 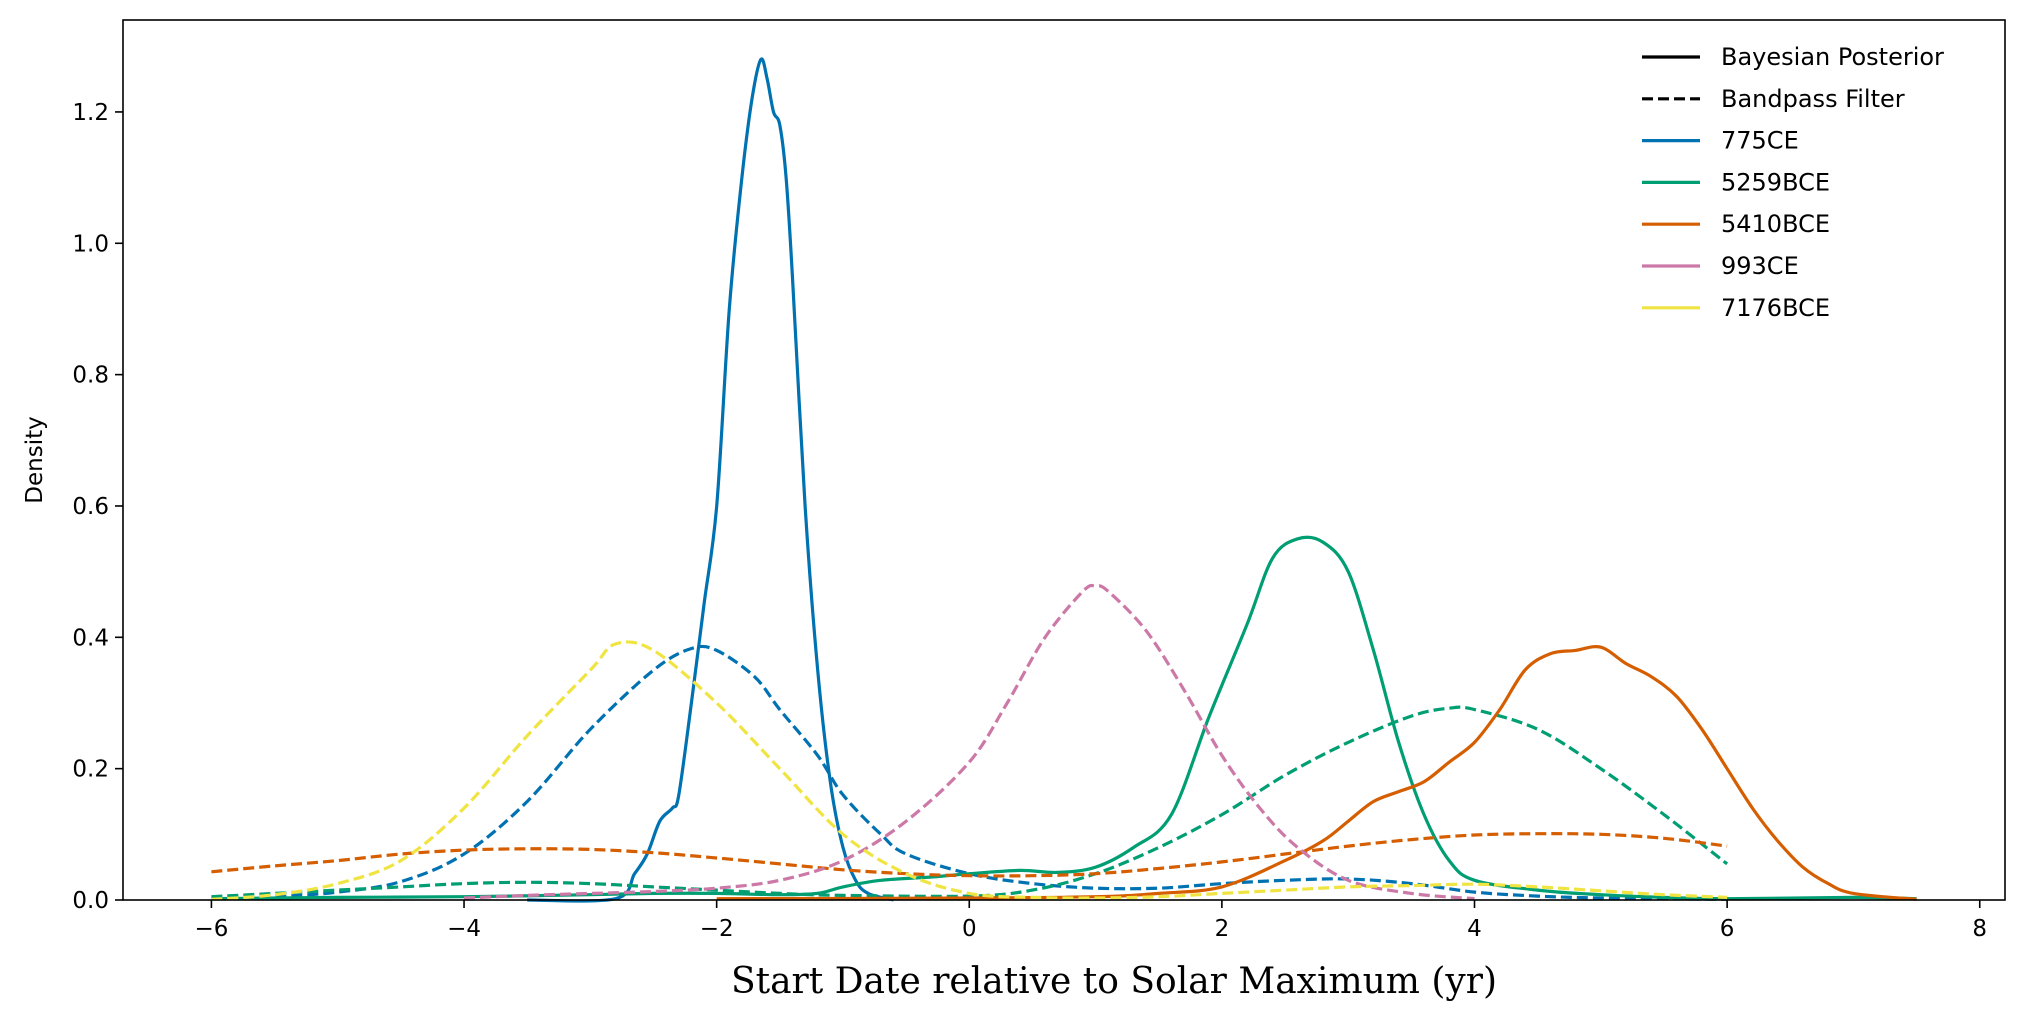 I want to click on y-tick-label: 0.4, so click(x=90, y=638).